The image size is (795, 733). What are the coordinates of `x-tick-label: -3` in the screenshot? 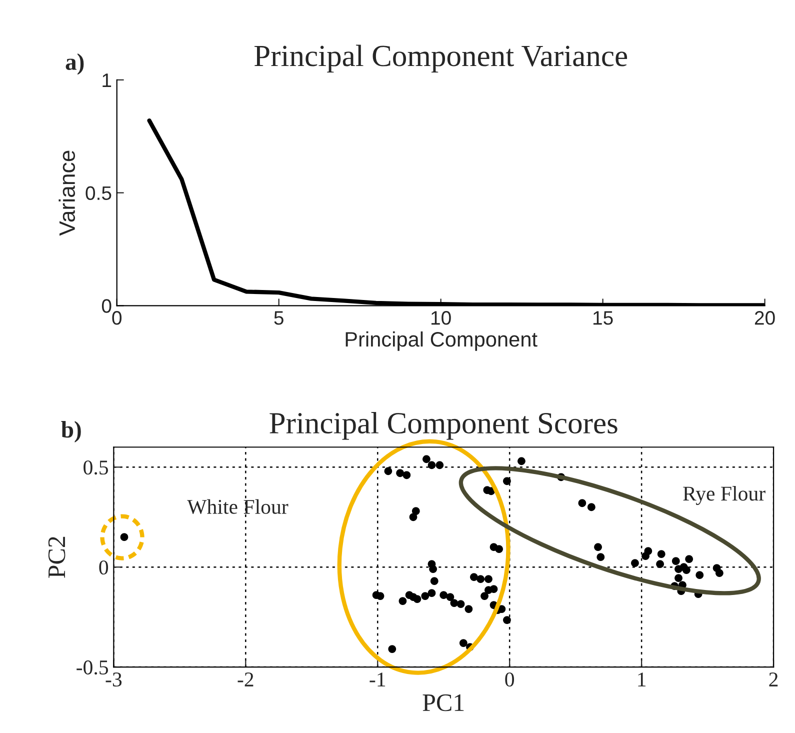 It's located at (114, 679).